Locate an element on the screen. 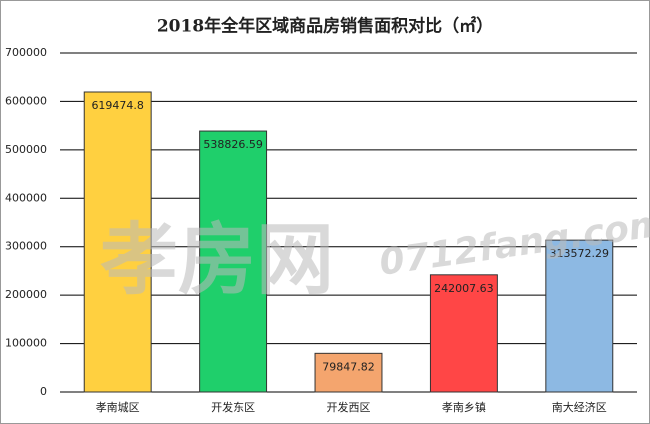  watermark: 孝房网 is located at coordinates (217, 260).